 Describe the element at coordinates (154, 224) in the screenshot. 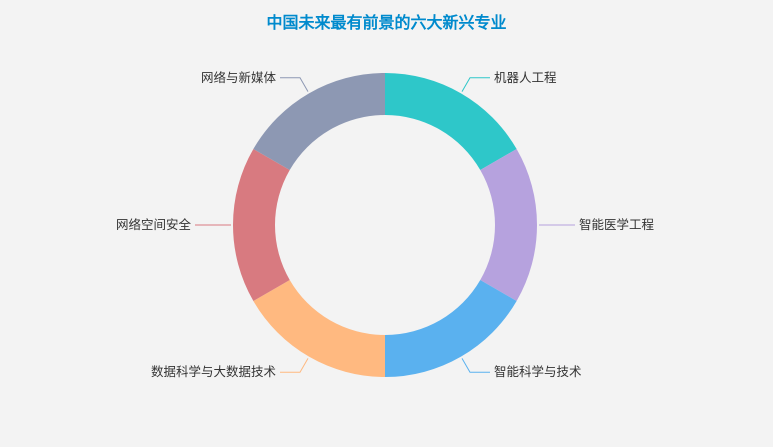

I see `slice-label: 网络空间安全` at that location.